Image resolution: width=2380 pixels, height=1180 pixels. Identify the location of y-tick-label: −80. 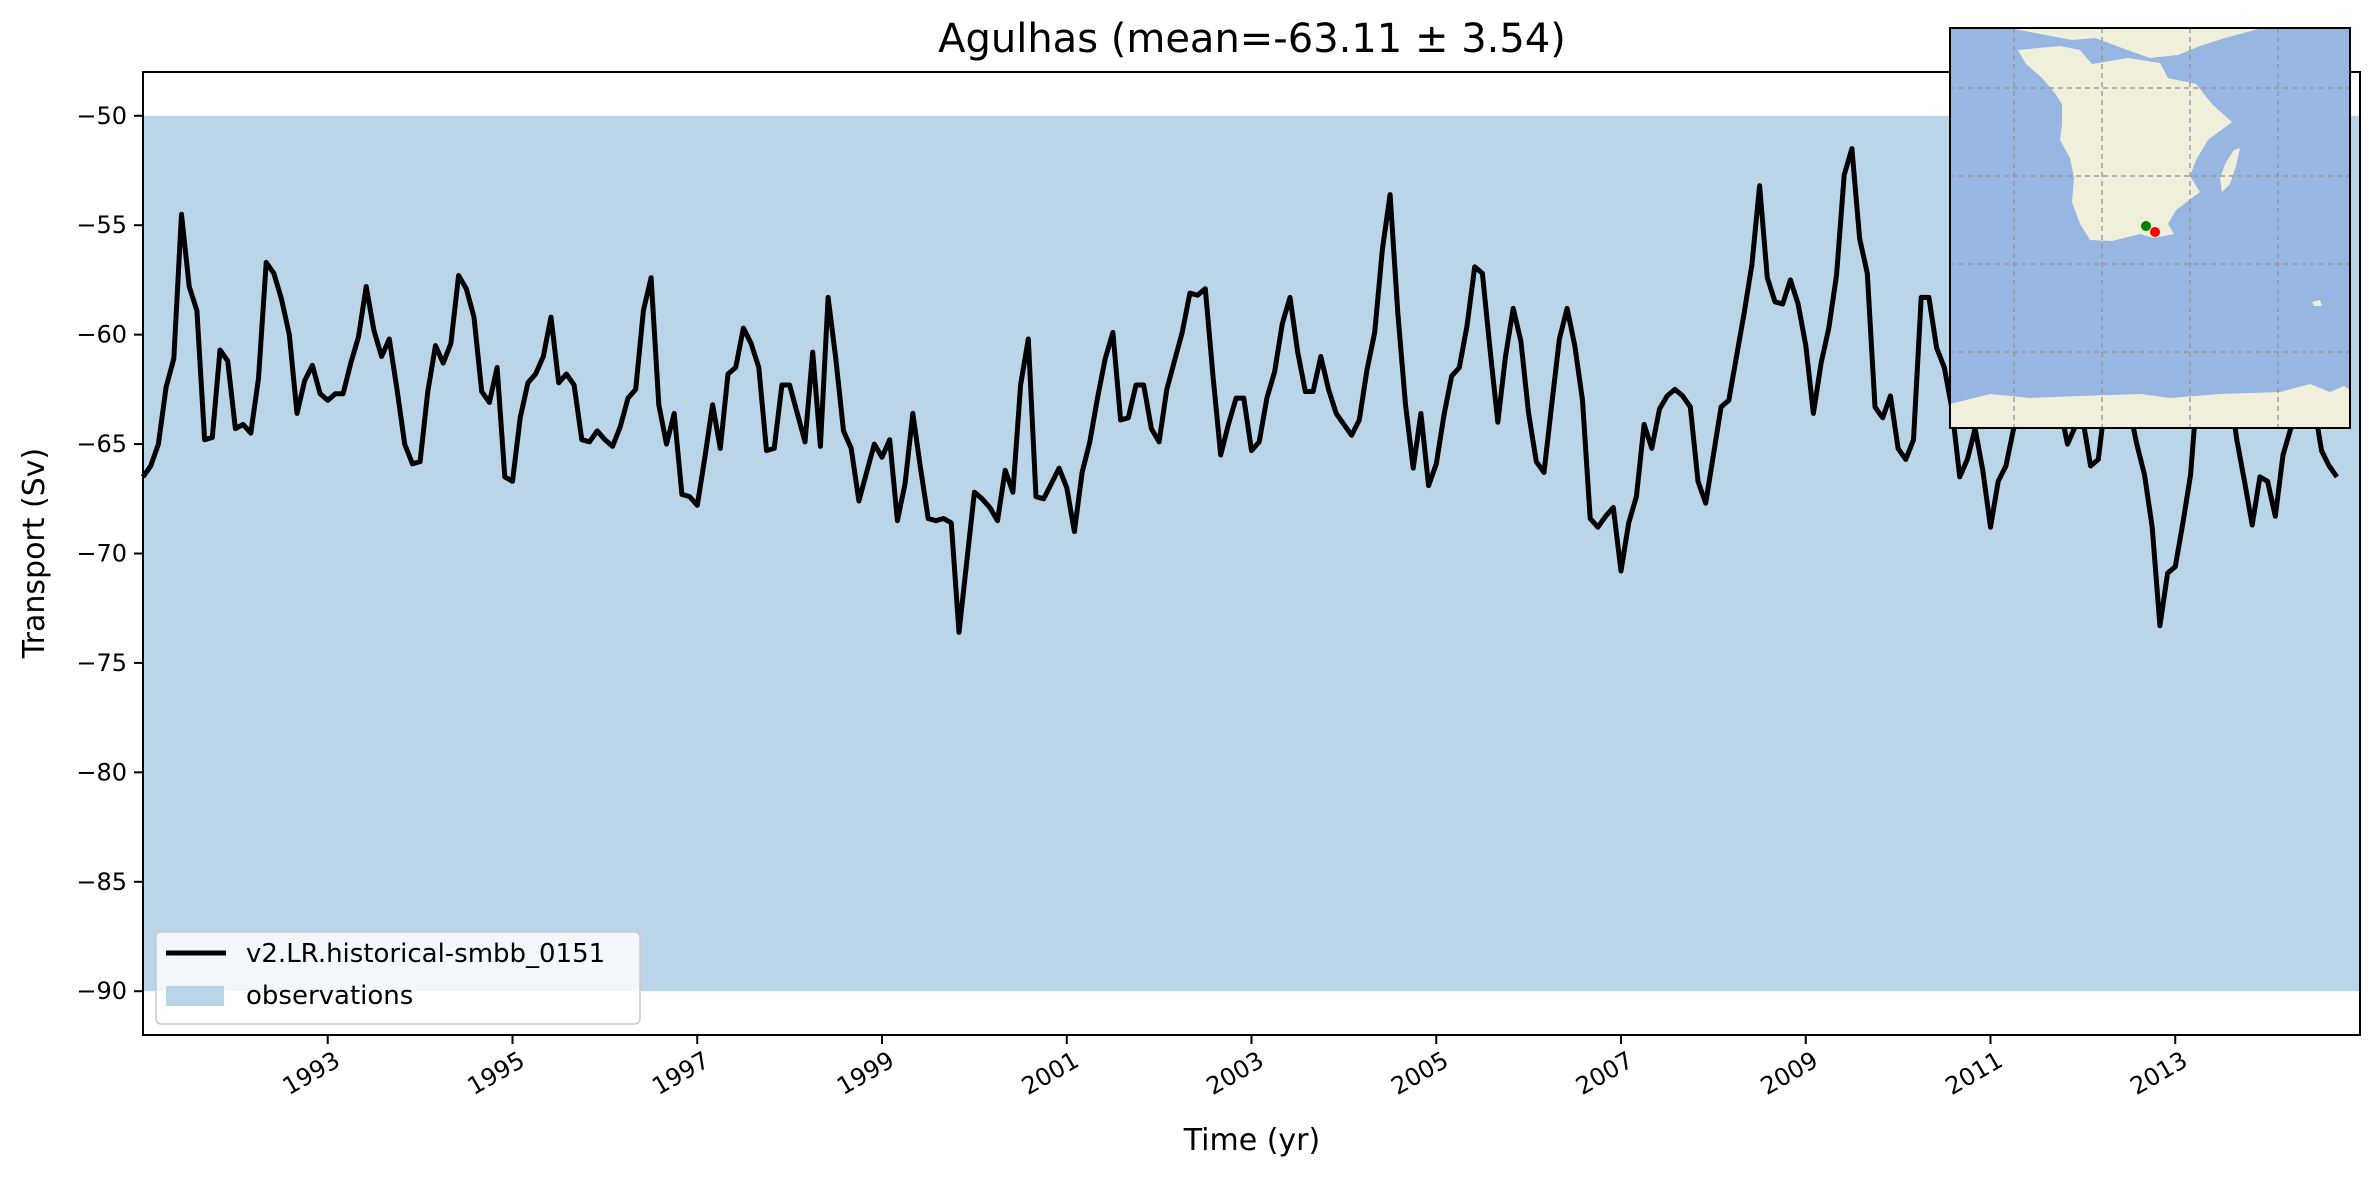
(101, 772).